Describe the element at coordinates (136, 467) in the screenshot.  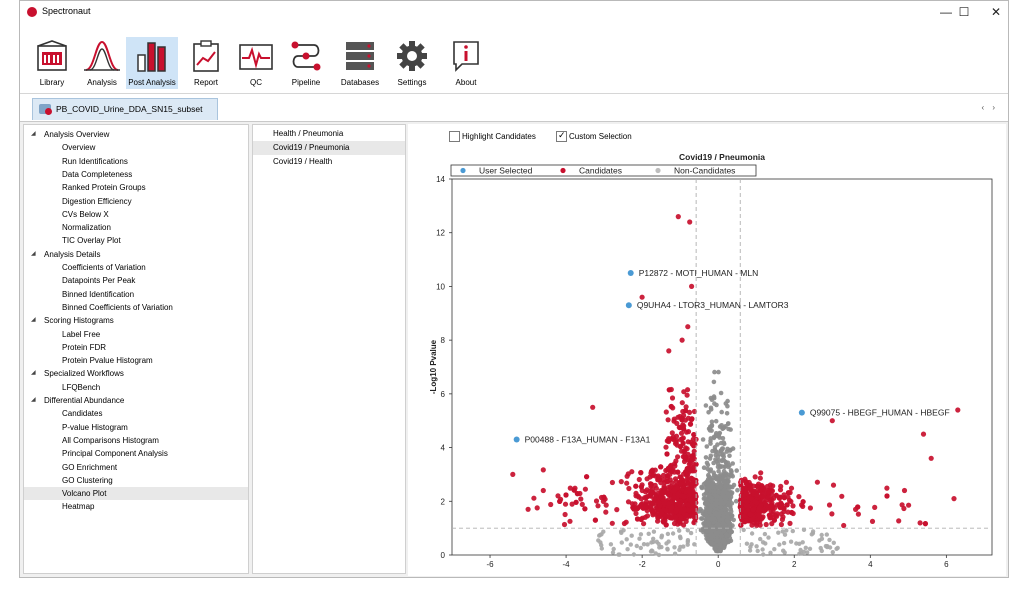
I see `tree-item-go-enrichment: GO Enrichment` at that location.